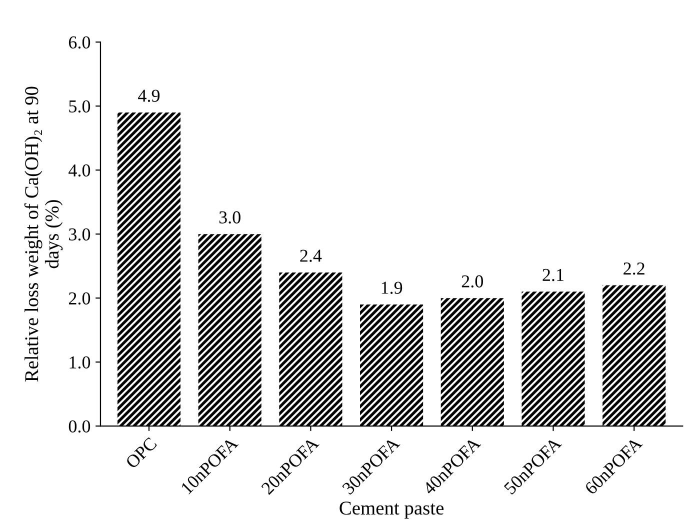 This screenshot has width=693, height=526. What do you see at coordinates (634, 268) in the screenshot?
I see `data-label: 2.2` at bounding box center [634, 268].